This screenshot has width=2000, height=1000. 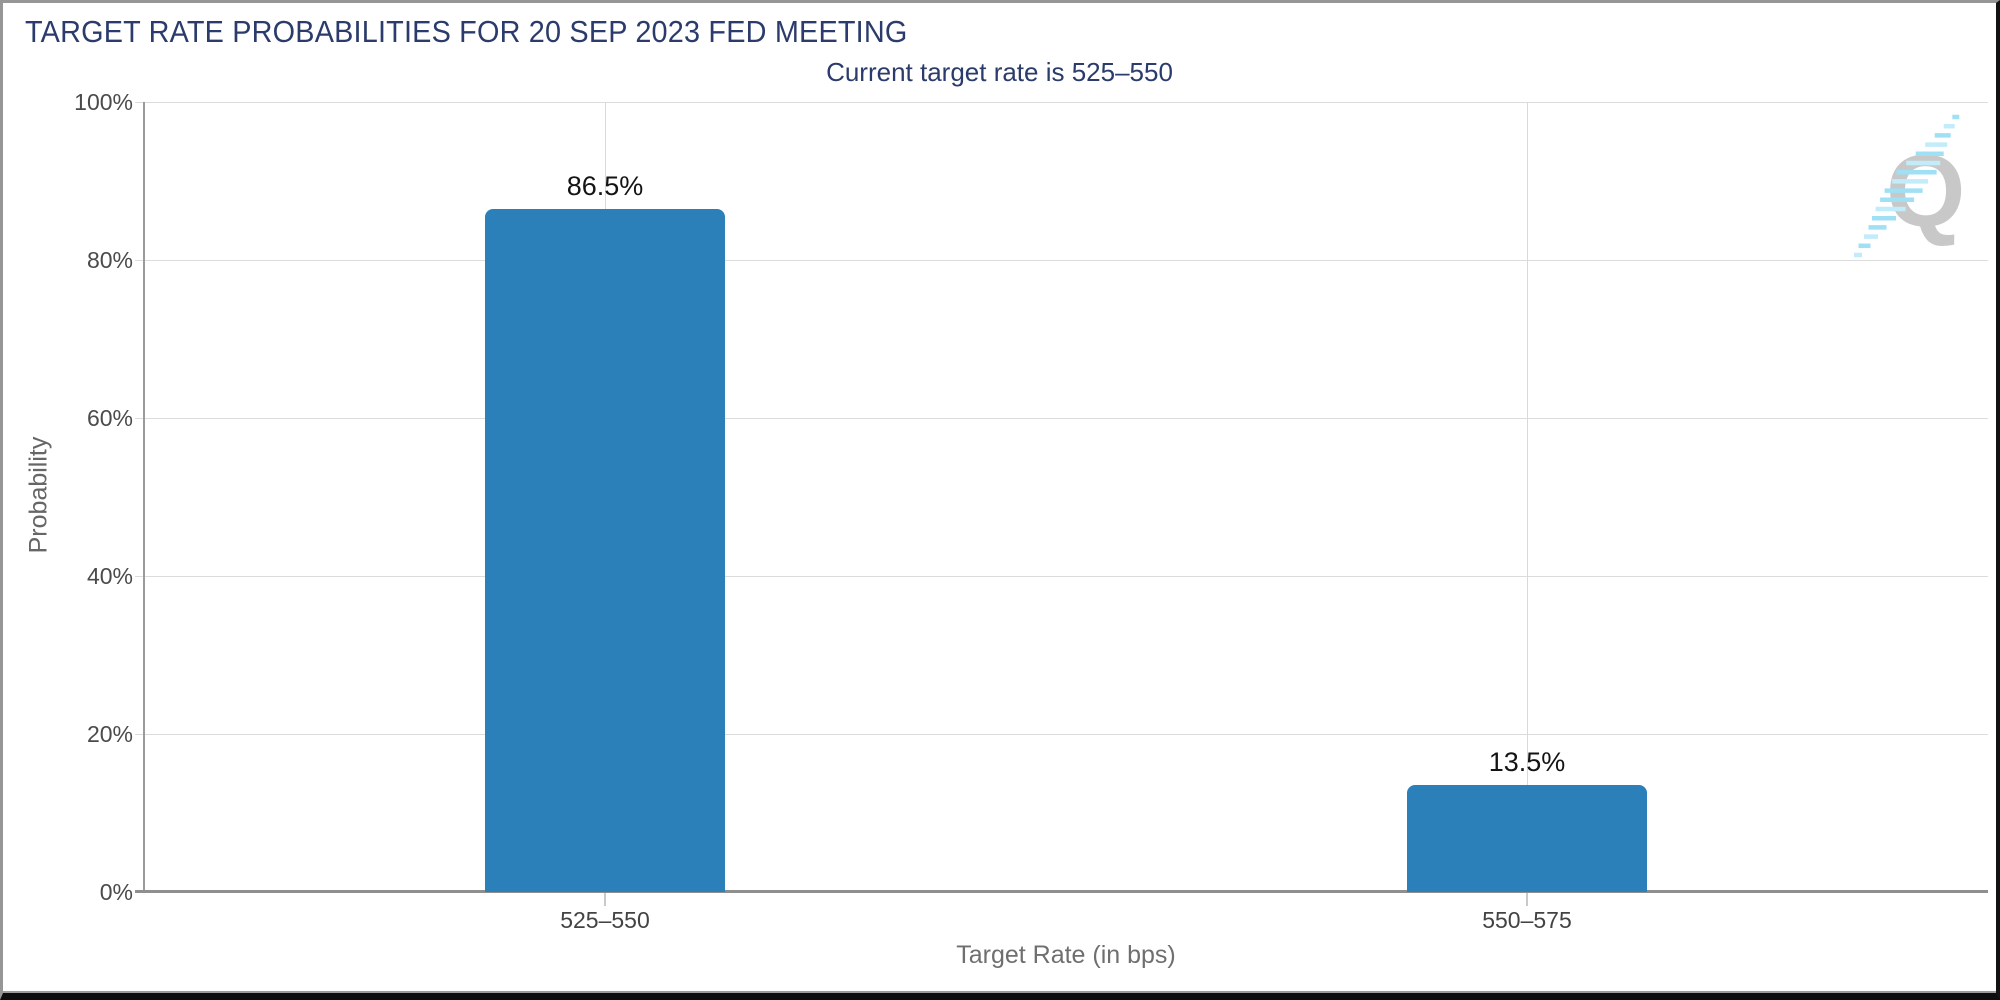 I want to click on y-axis-title: Probability, so click(x=38, y=495).